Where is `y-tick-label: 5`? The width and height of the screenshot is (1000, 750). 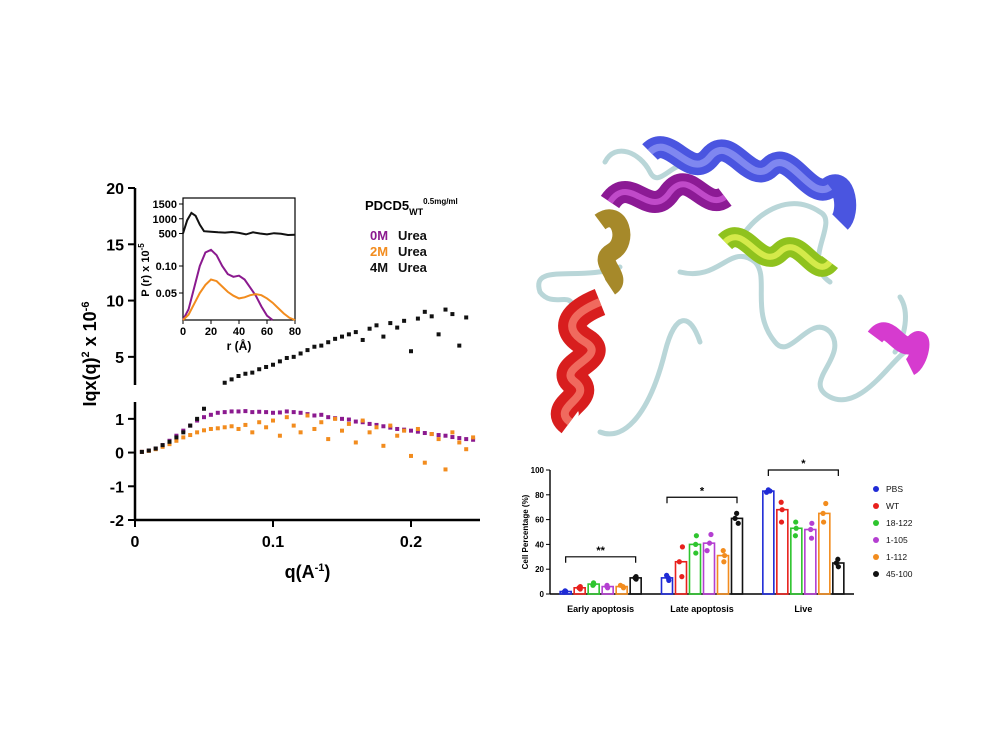 y-tick-label: 5 is located at coordinates (119, 358).